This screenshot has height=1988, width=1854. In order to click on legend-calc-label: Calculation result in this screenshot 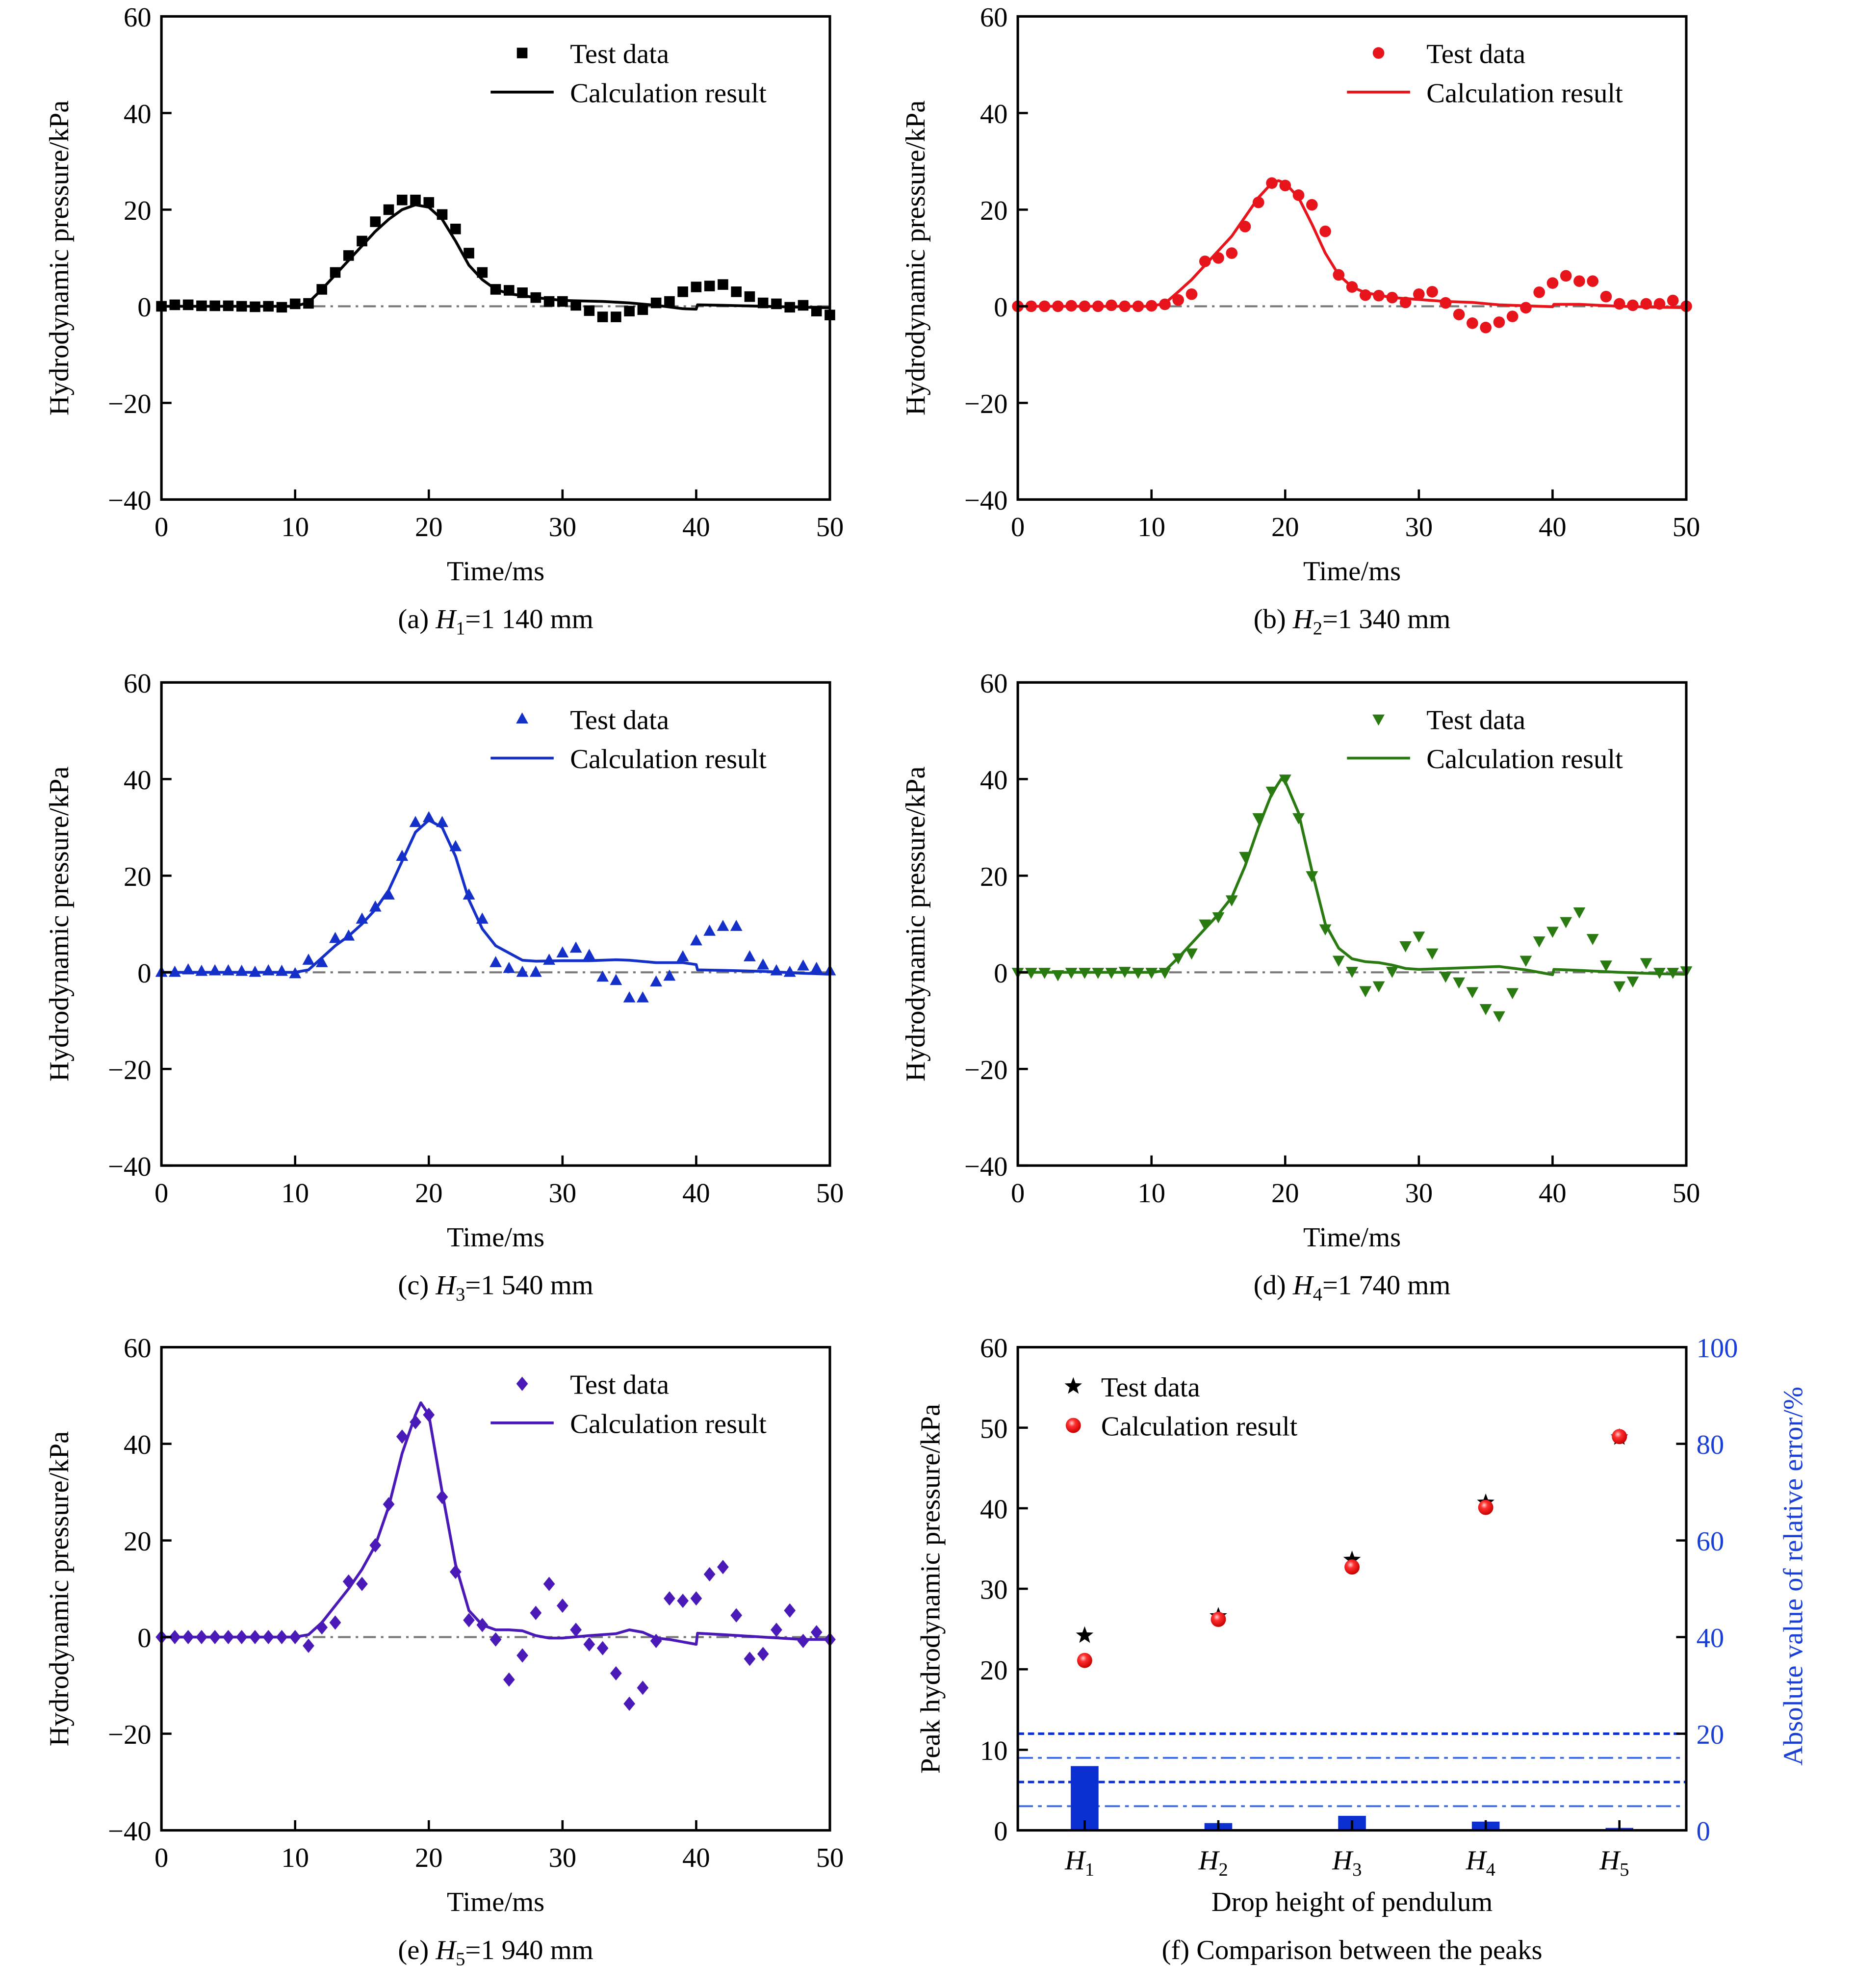, I will do `click(1199, 1427)`.